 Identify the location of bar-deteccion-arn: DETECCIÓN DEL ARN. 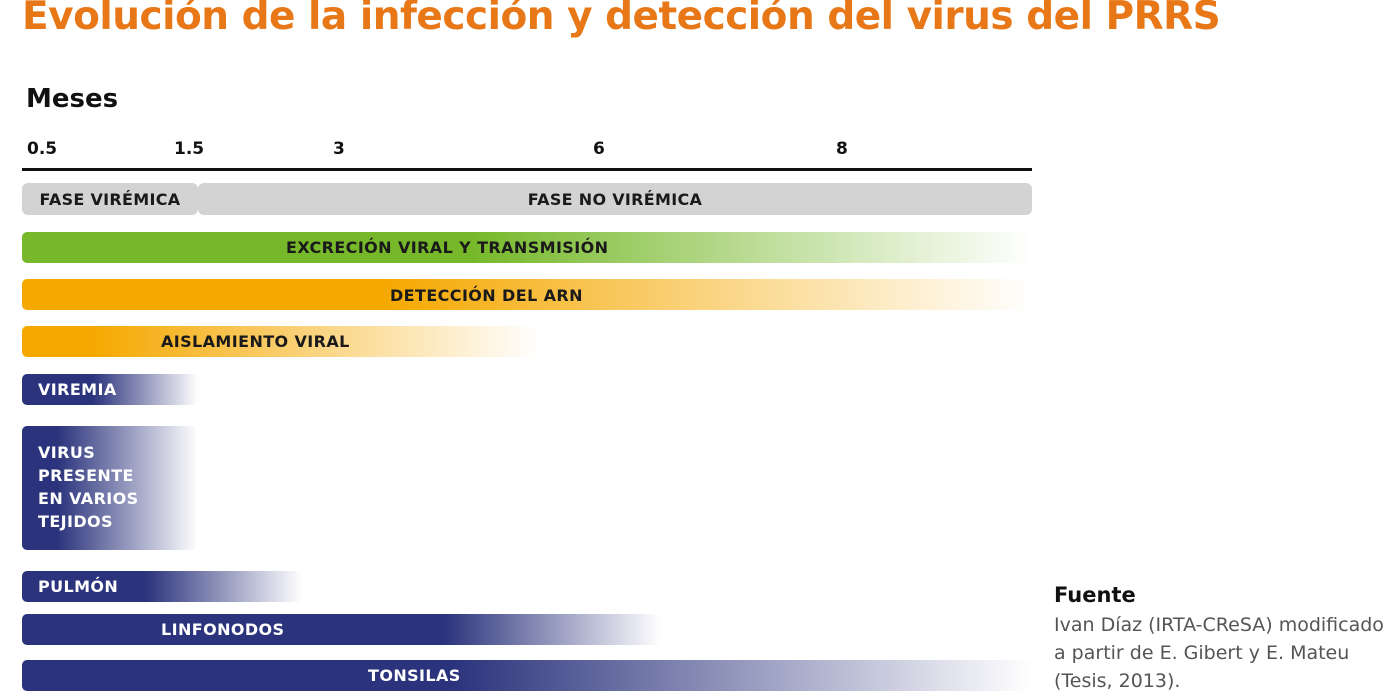
(527, 294).